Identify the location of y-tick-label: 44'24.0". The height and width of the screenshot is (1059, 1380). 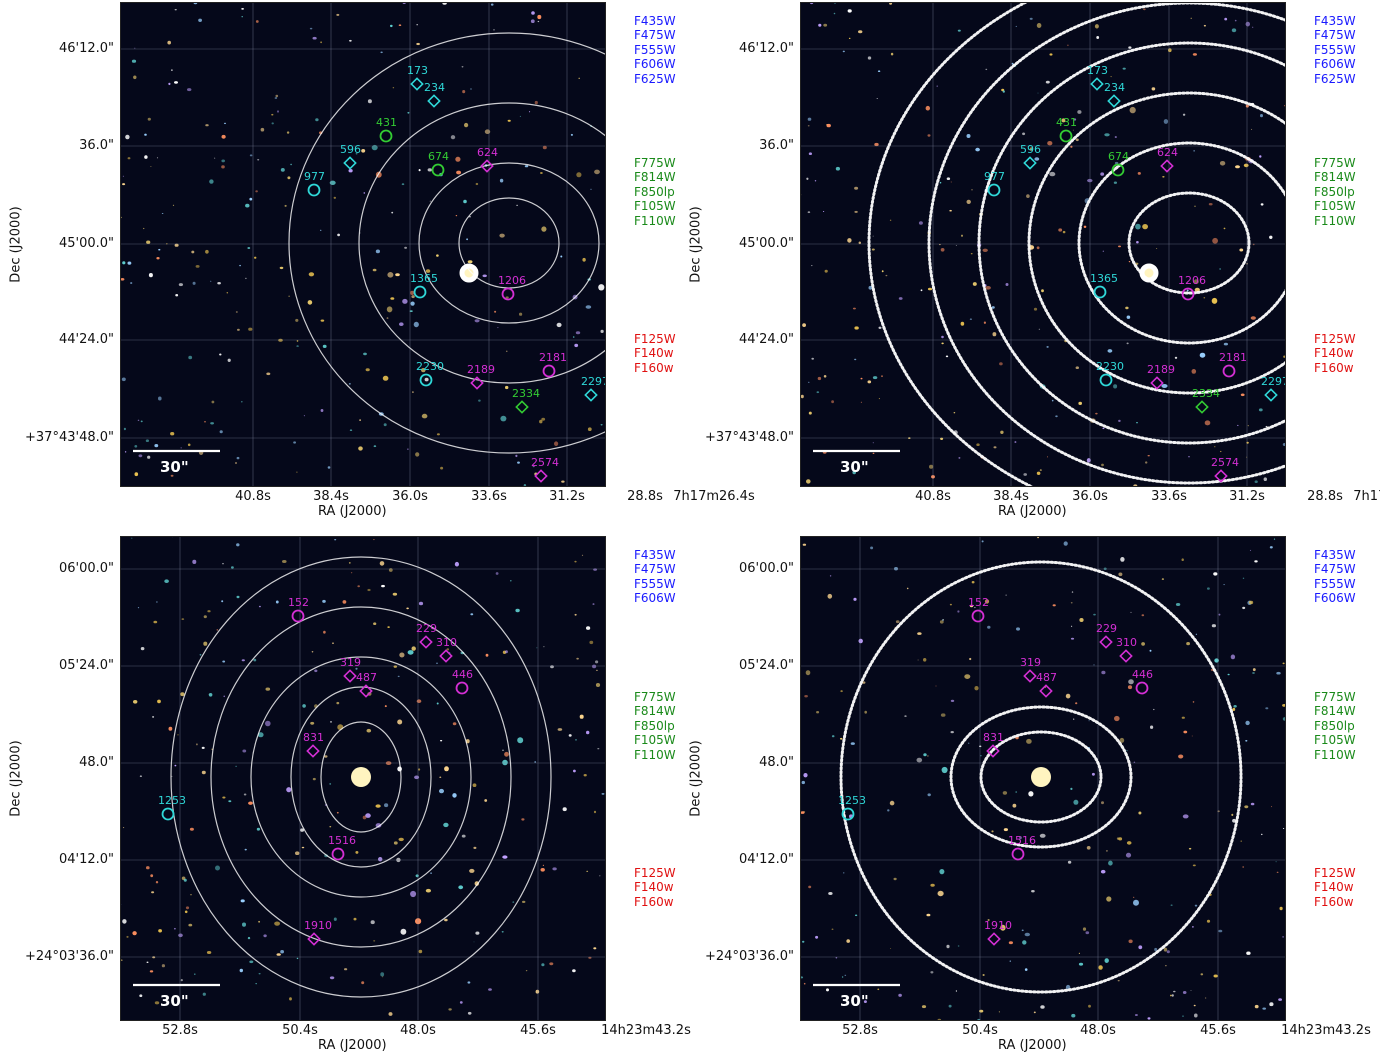
(86, 339).